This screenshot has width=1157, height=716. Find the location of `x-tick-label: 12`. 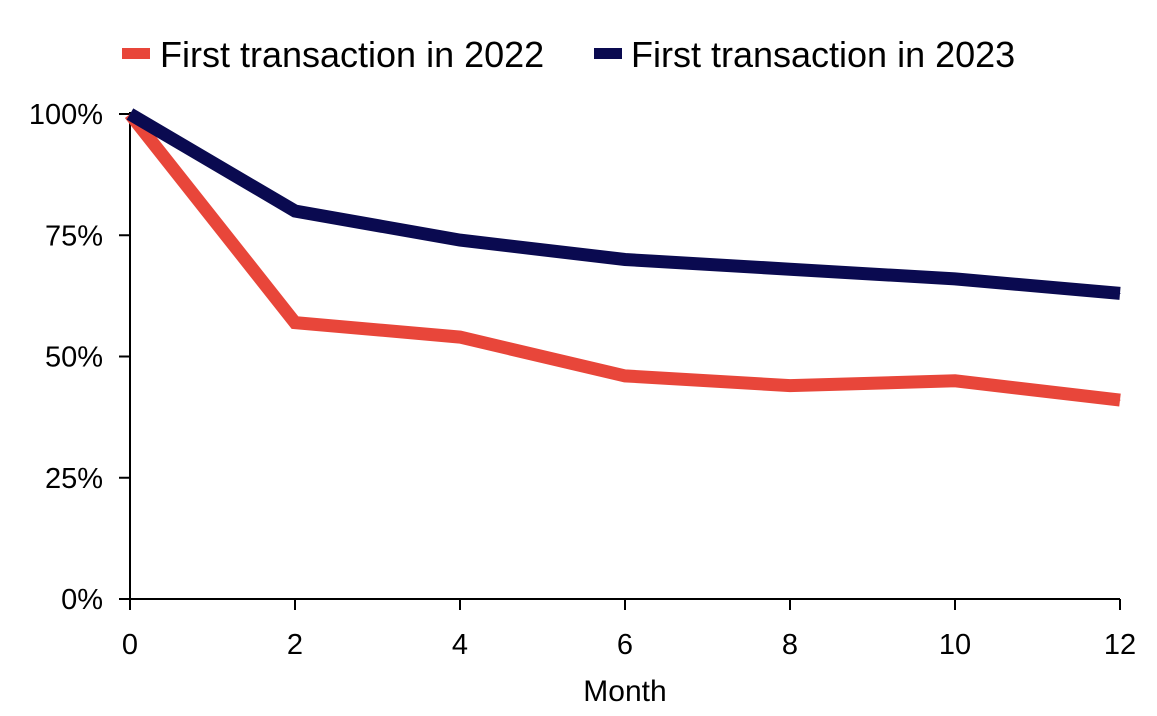

x-tick-label: 12 is located at coordinates (1120, 645).